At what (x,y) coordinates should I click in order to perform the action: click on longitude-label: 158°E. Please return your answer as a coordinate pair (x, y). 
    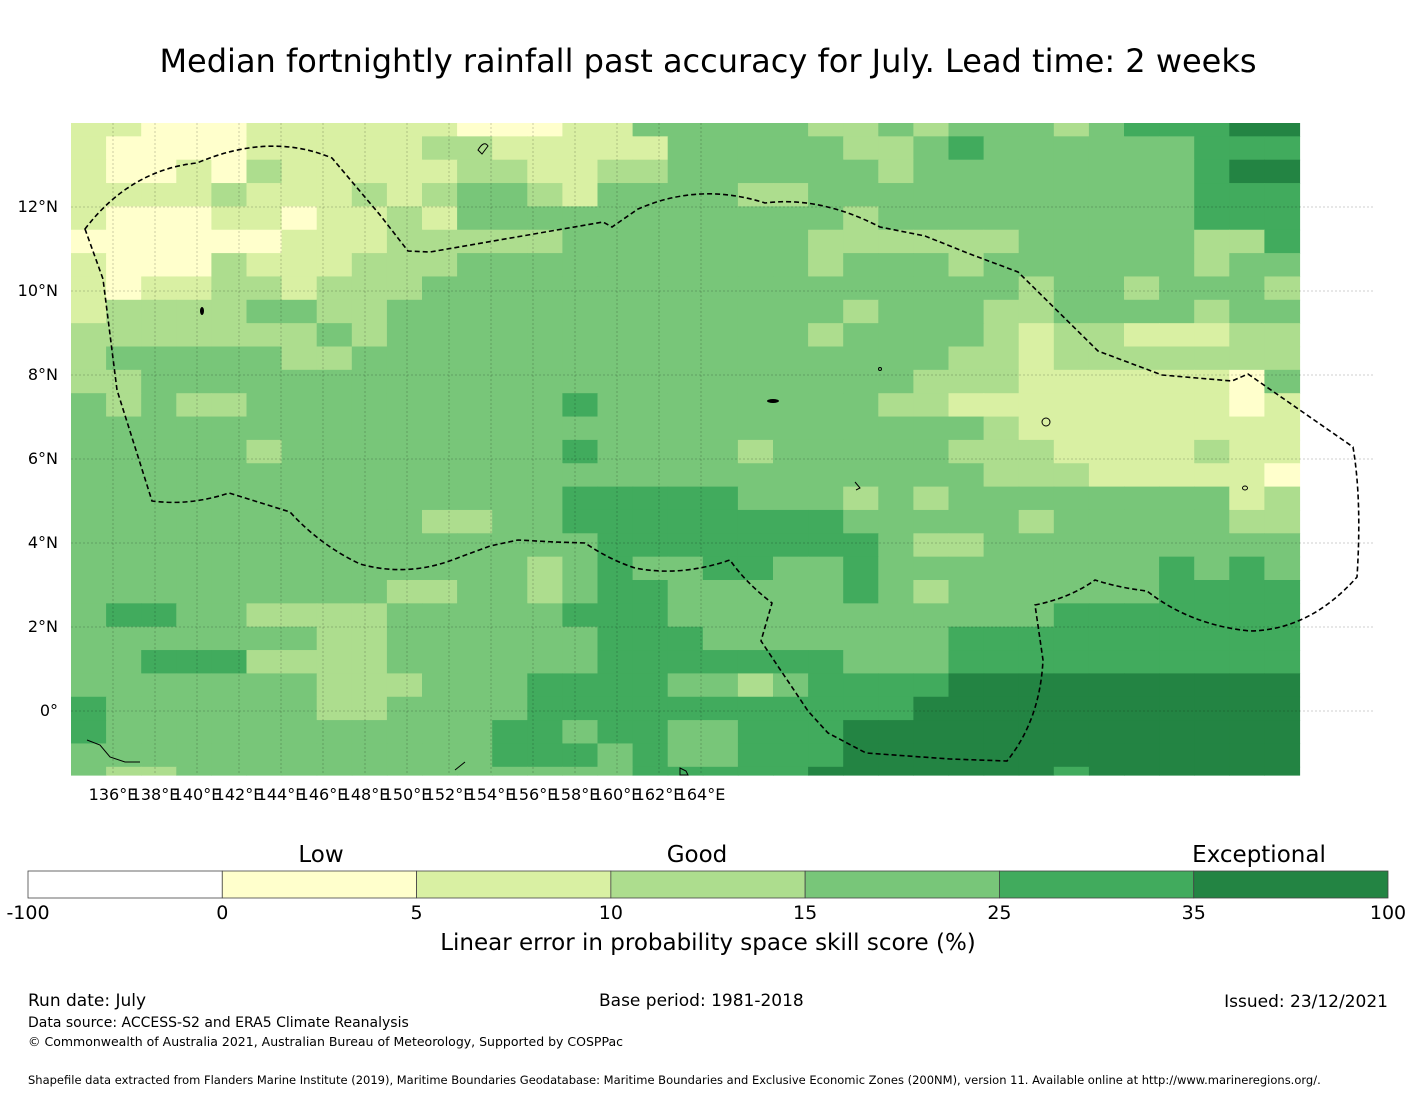
    Looking at the image, I should click on (575, 794).